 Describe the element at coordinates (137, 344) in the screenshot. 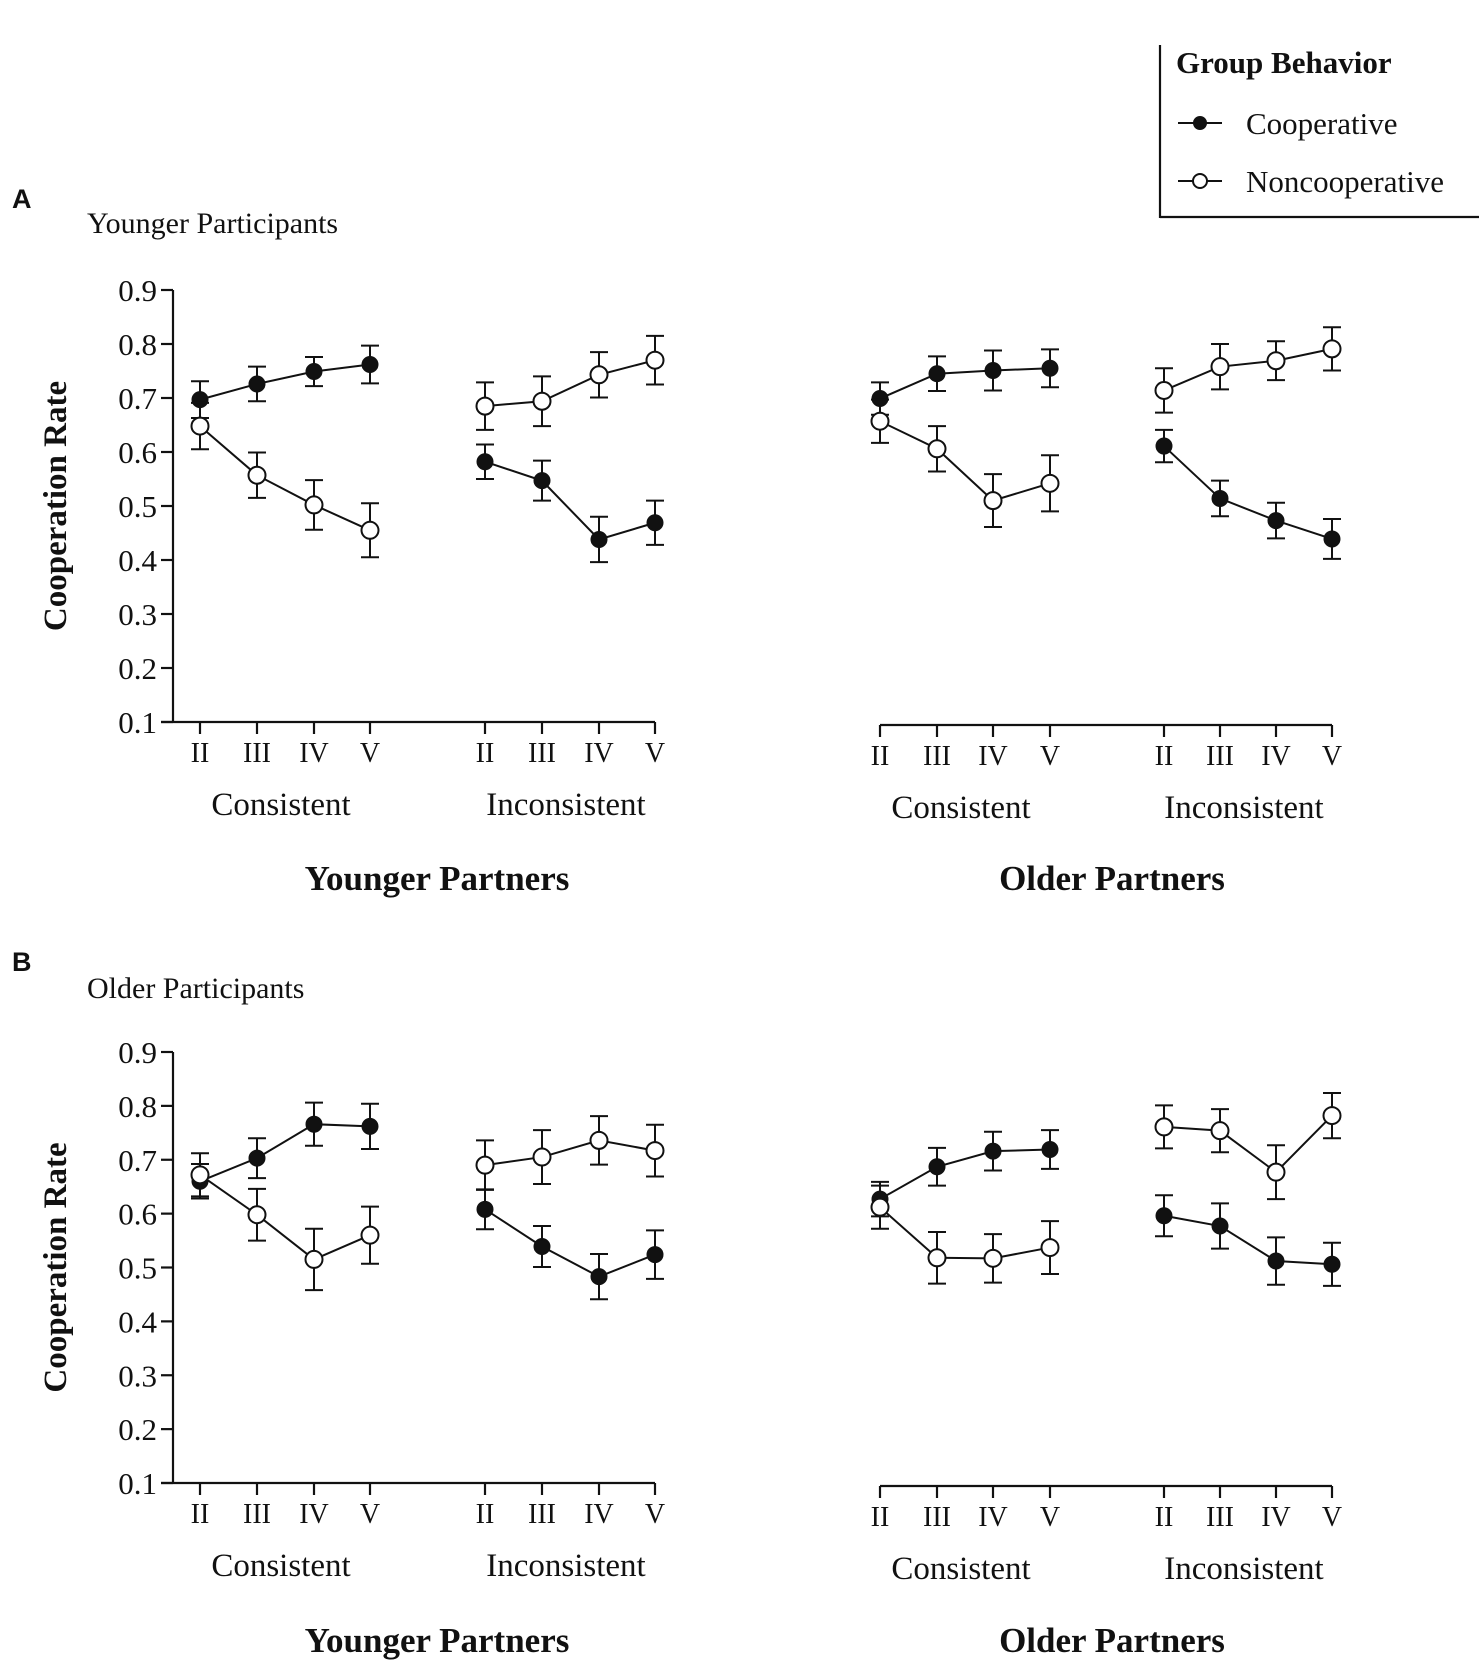

I see `y-tick-label: 0.8` at that location.